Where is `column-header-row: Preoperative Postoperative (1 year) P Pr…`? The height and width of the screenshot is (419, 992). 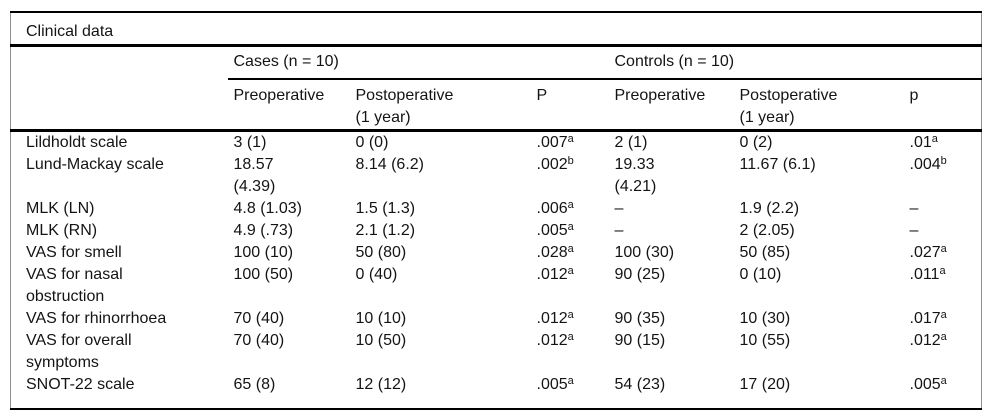
column-header-row: Preoperative Postoperative (1 year) P Pr… is located at coordinates (496, 105).